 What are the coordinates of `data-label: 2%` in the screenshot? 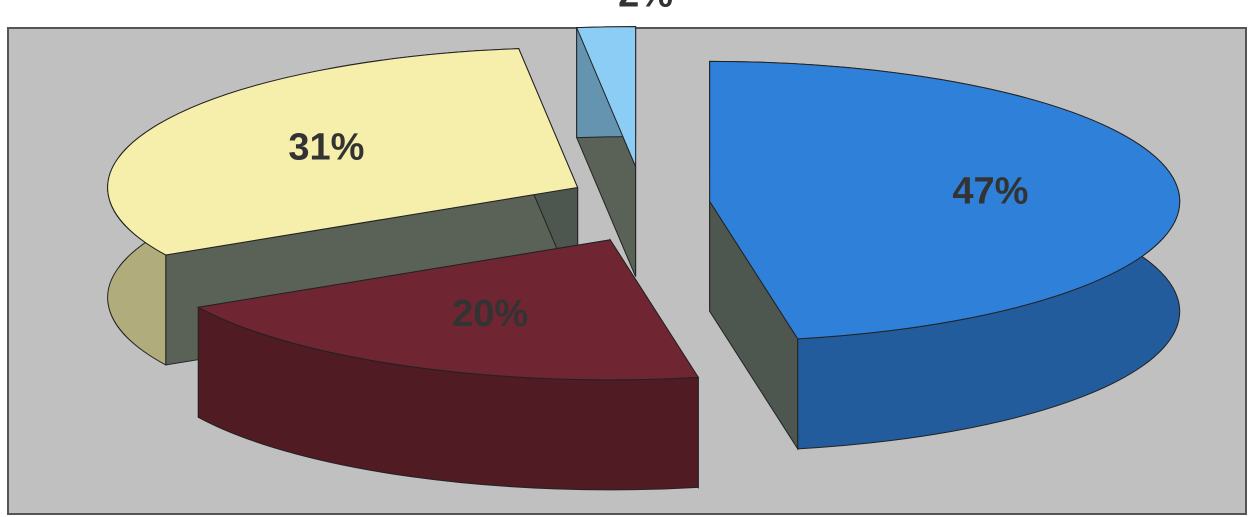 It's located at (645, 8).